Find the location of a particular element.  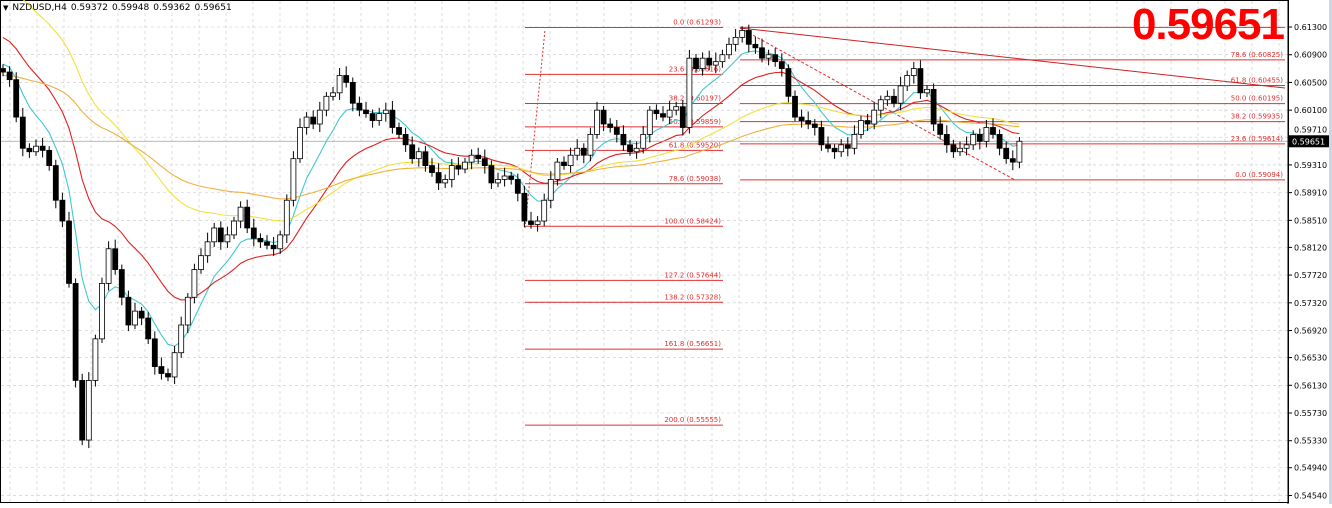

fib-right-trend-dashed is located at coordinates (877, 104).